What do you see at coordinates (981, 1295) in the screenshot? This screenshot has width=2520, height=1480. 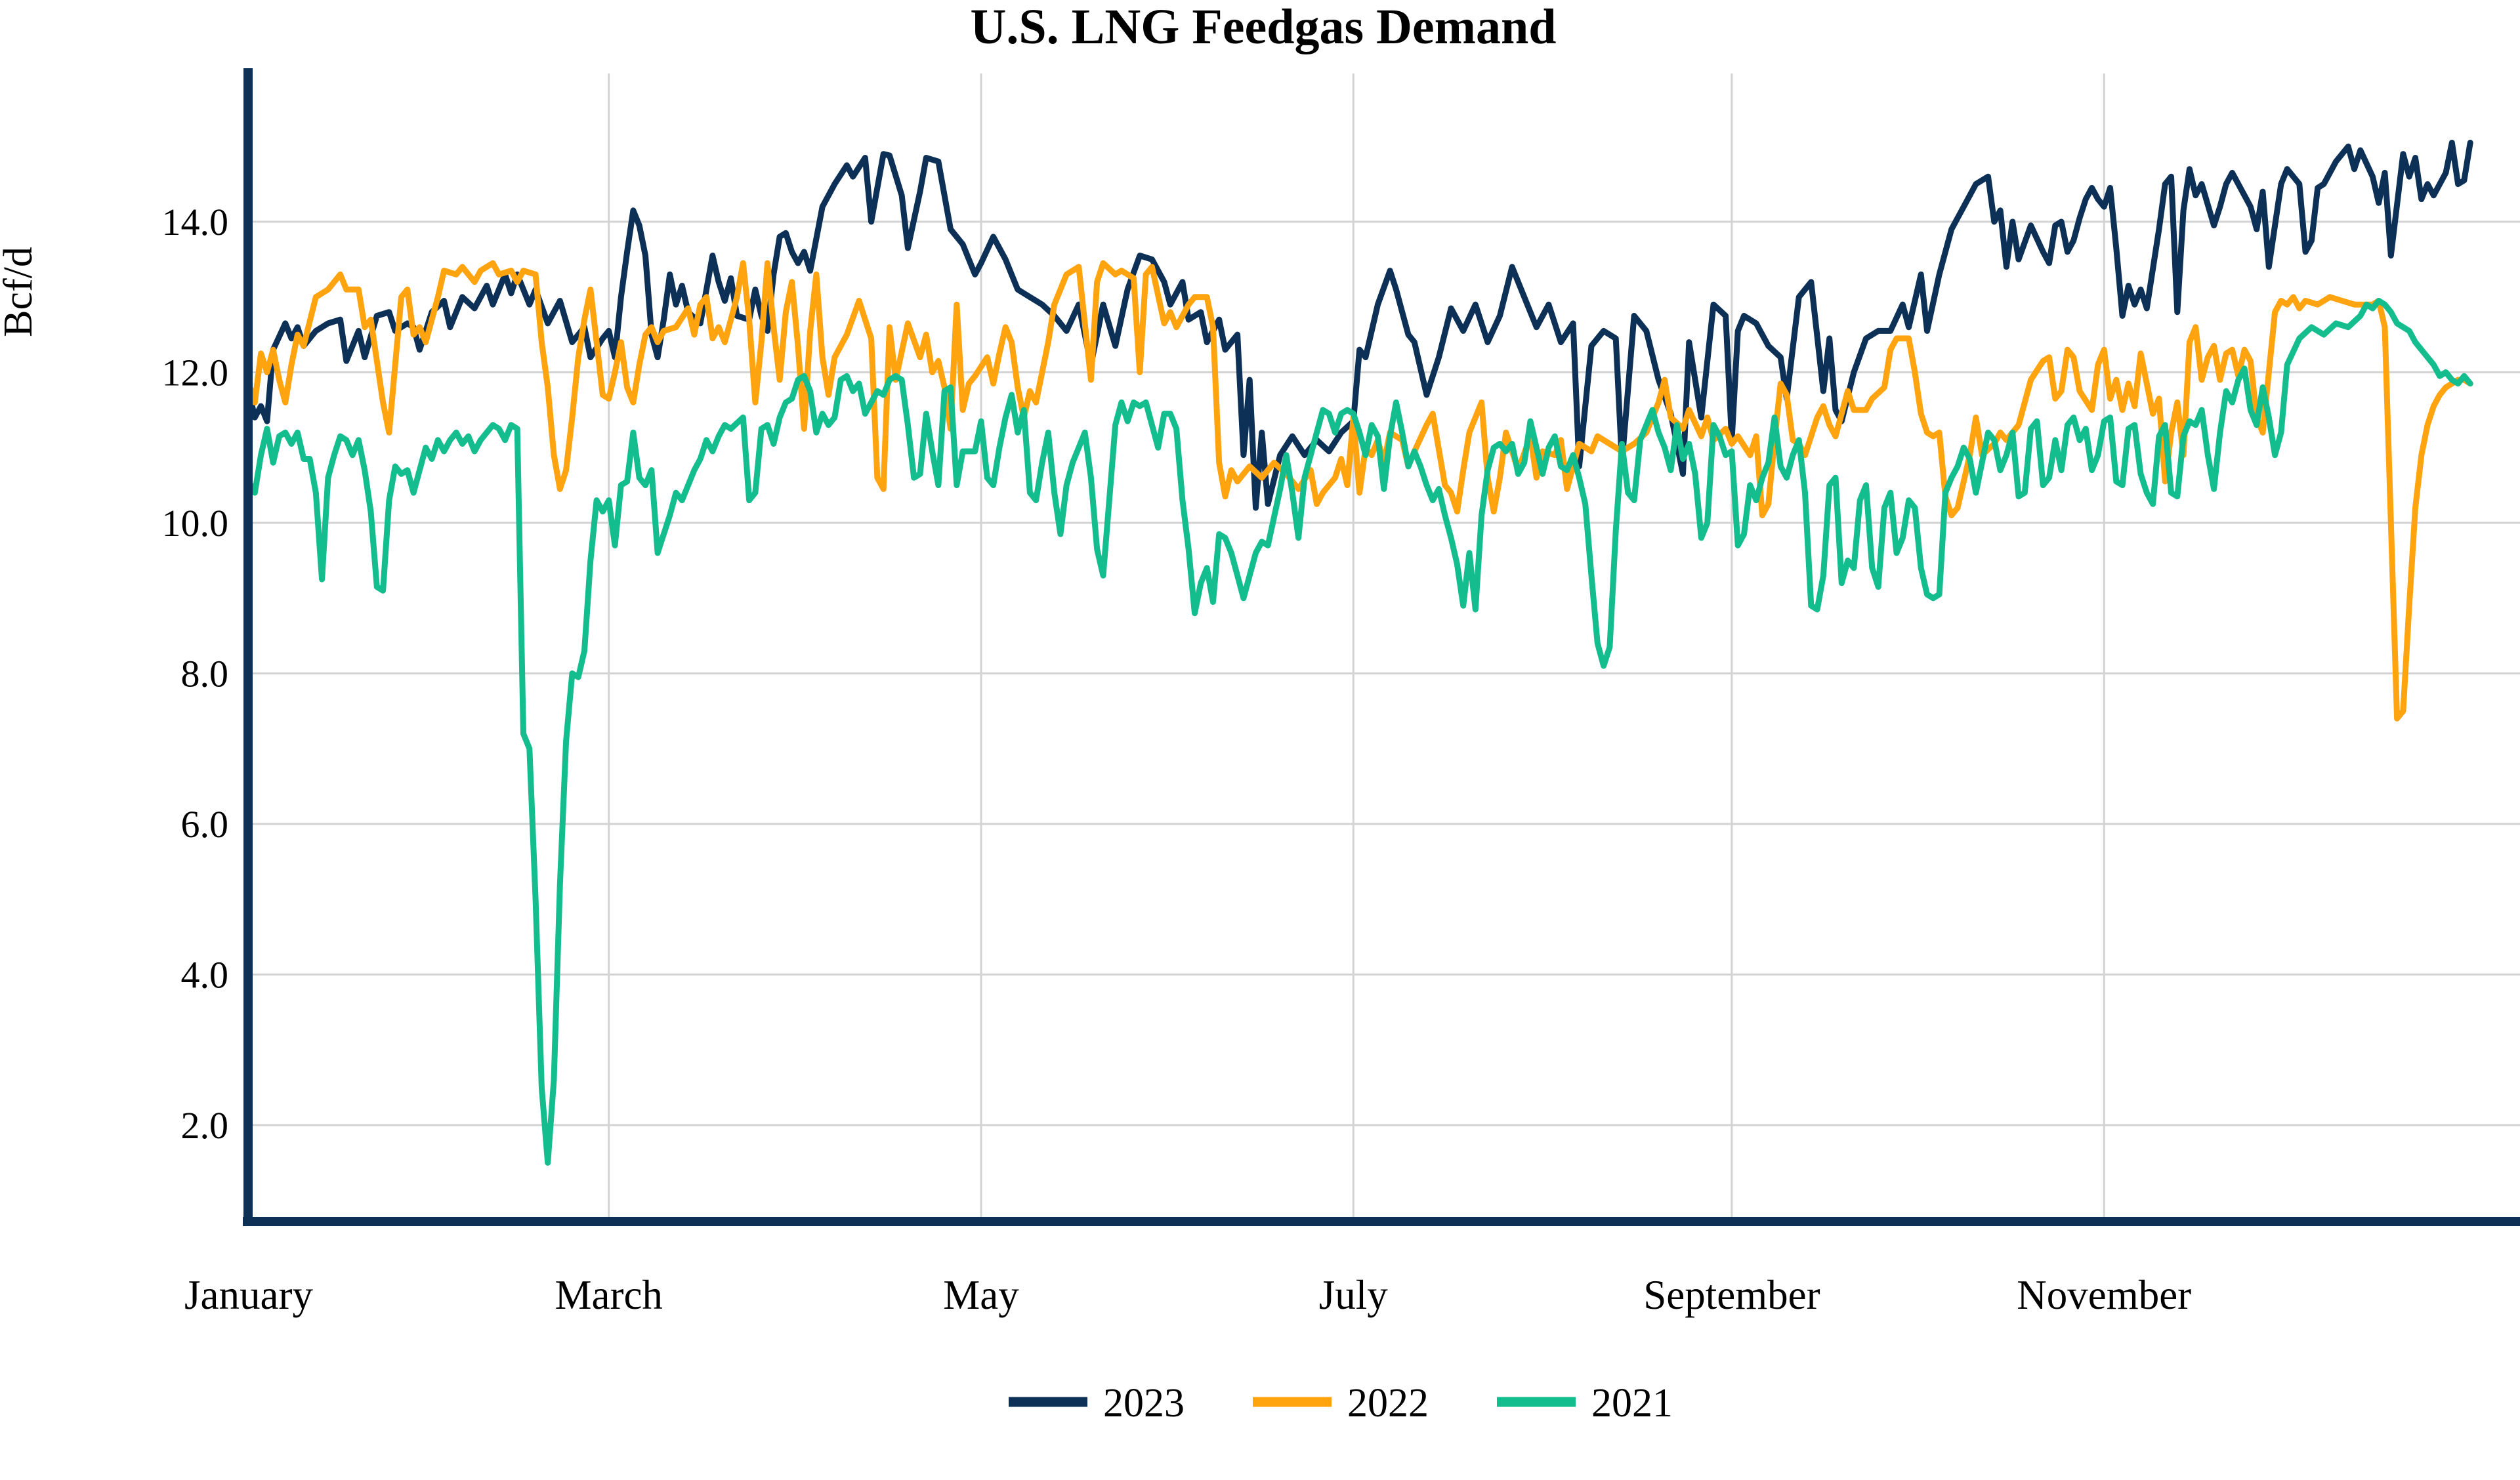 I see `x-tick-label-may: May` at bounding box center [981, 1295].